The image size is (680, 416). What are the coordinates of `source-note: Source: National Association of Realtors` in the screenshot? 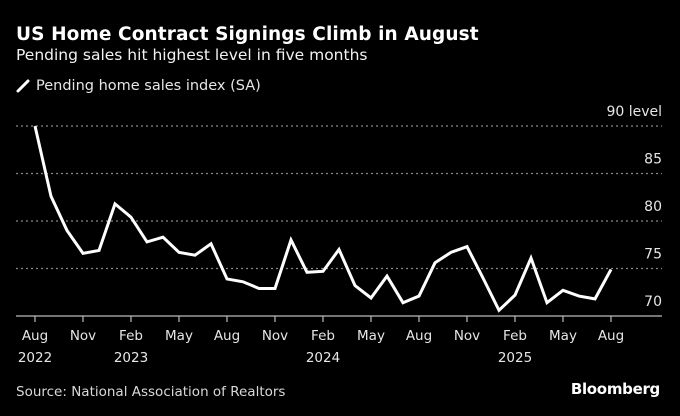 It's located at (151, 392).